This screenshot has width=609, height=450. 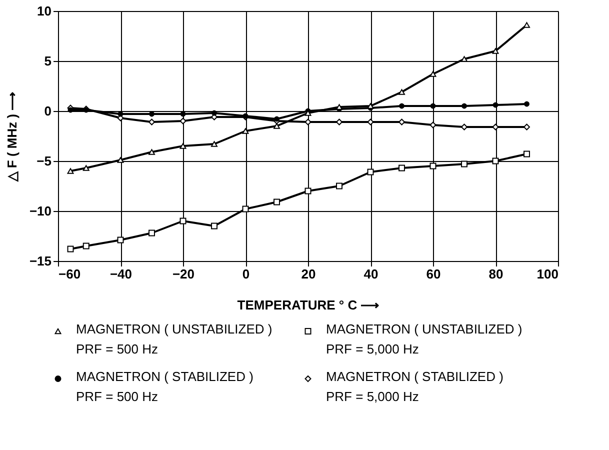 I want to click on y-tick-label: −15, so click(x=40, y=261).